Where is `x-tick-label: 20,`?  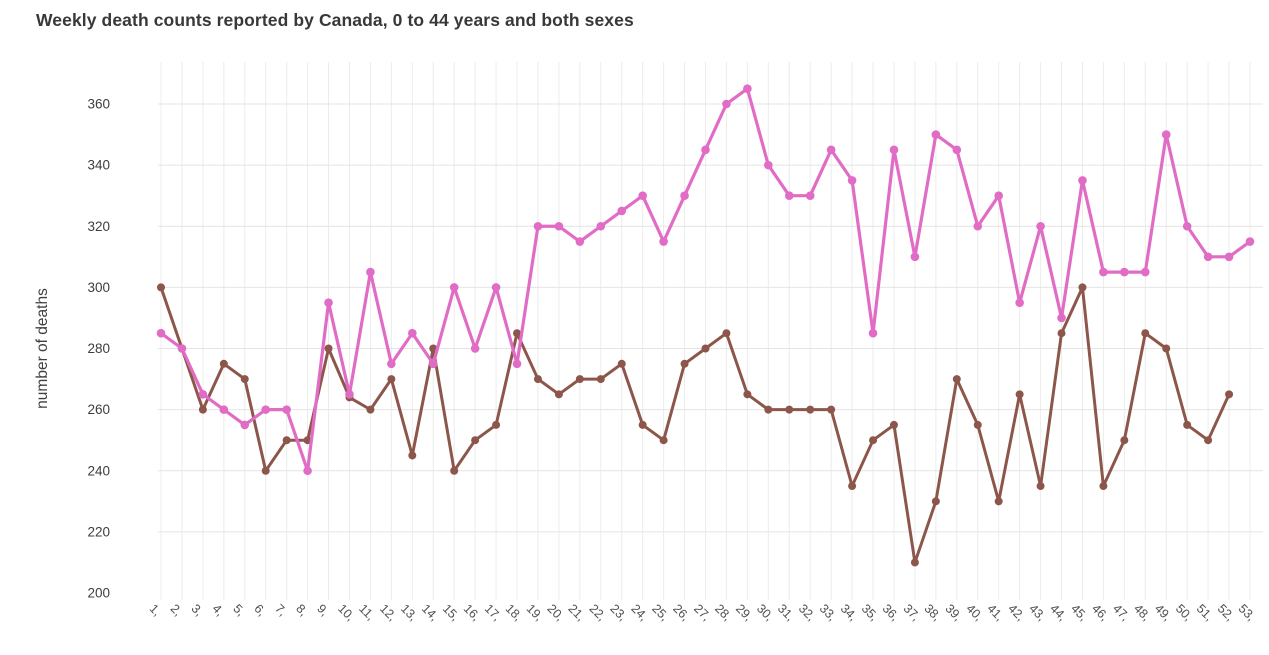
x-tick-label: 20, is located at coordinates (556, 612).